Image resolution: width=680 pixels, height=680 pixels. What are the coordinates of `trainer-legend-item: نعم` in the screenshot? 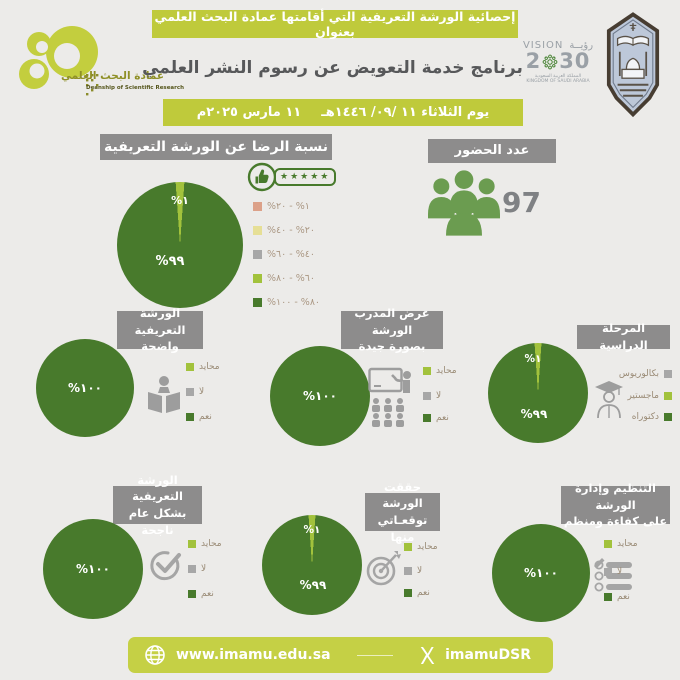 It's located at (436, 418).